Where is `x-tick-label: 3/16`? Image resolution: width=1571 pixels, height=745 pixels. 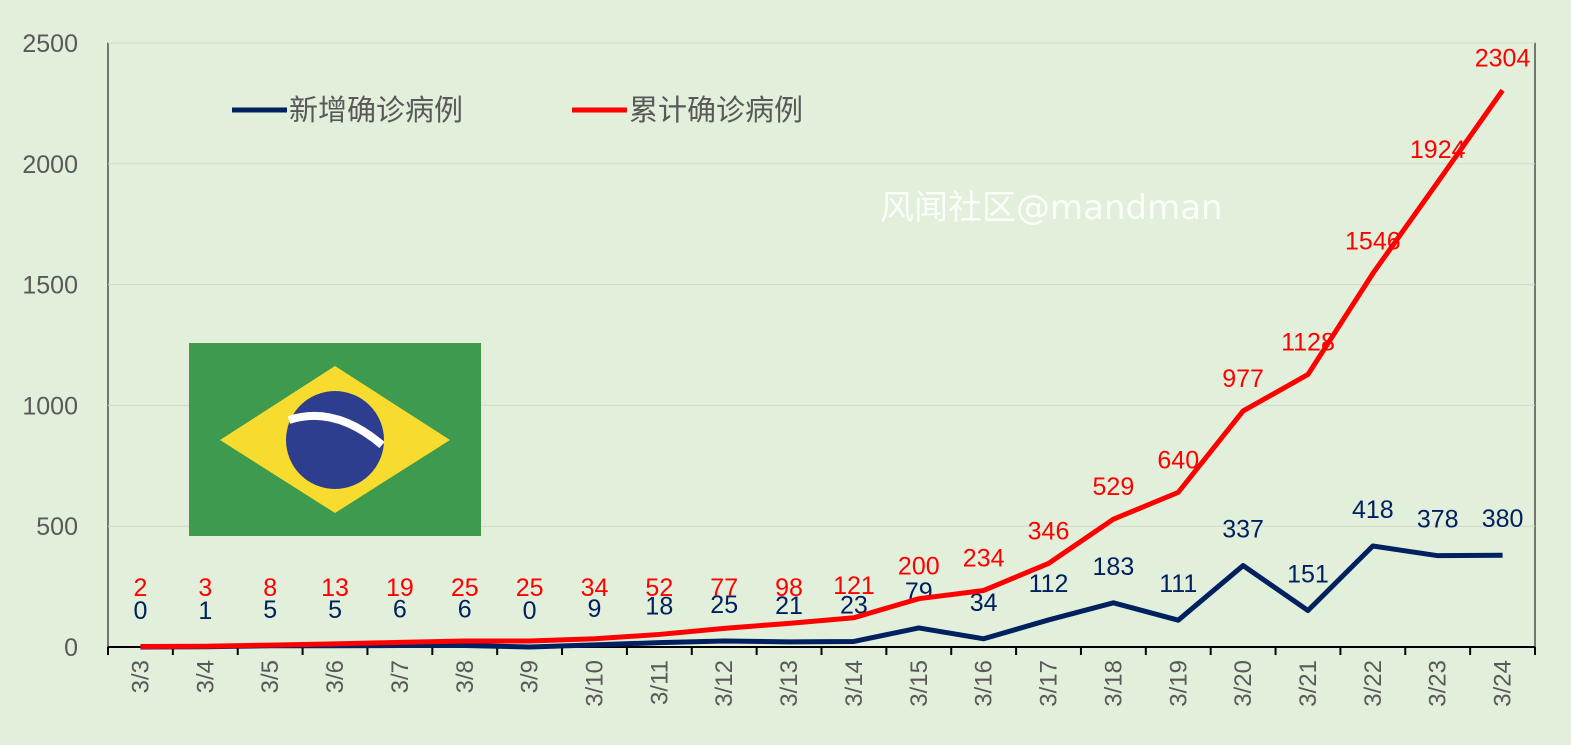
x-tick-label: 3/16 is located at coordinates (984, 683).